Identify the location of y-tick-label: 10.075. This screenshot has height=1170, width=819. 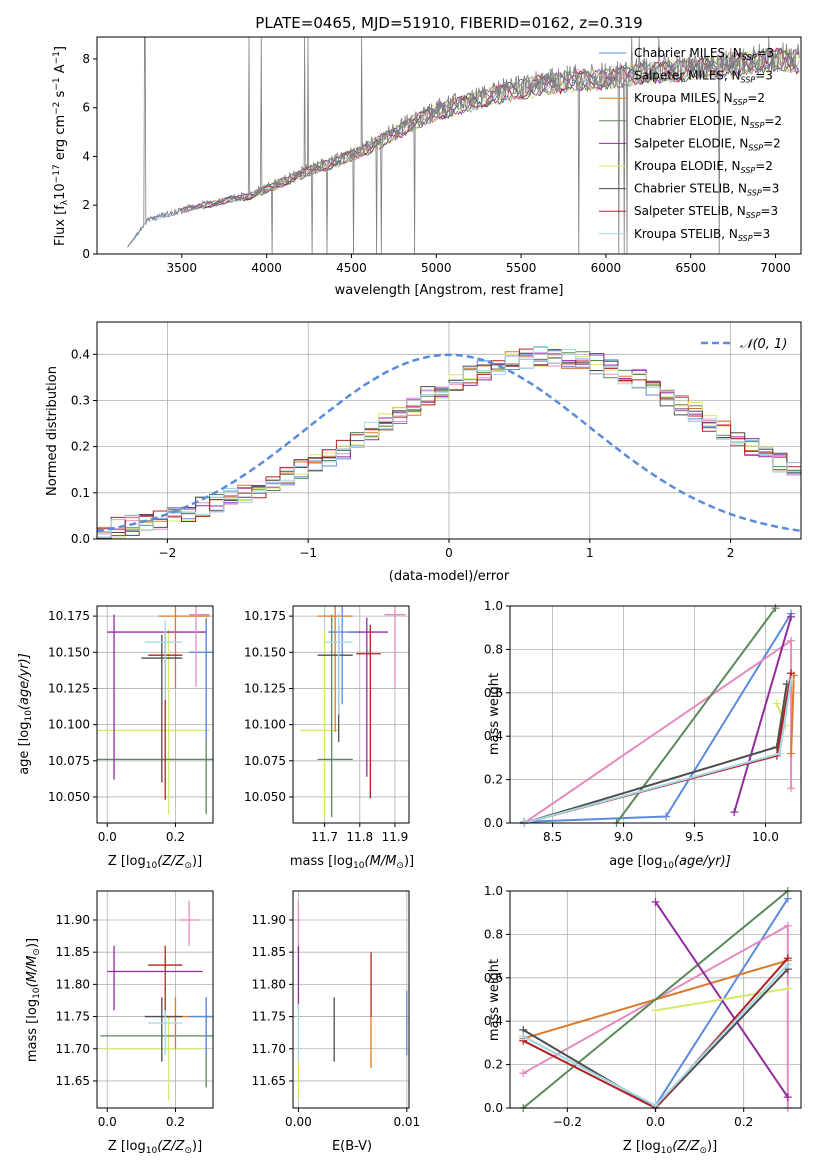
(69, 761).